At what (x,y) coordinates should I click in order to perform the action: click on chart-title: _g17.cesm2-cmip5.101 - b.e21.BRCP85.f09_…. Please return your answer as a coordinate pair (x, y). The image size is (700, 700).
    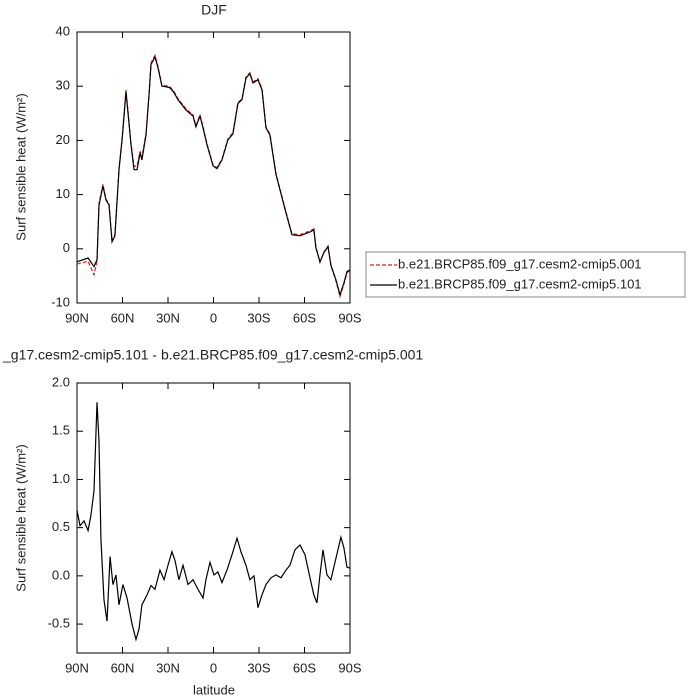
    Looking at the image, I should click on (212, 355).